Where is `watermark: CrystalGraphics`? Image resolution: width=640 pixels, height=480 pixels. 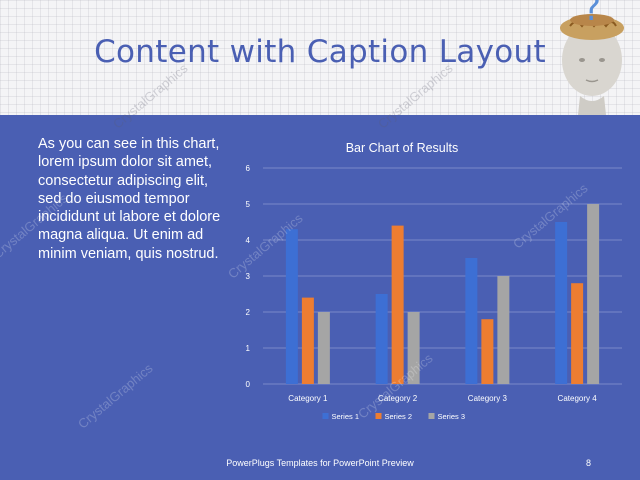
watermark: CrystalGraphics is located at coordinates (115, 396).